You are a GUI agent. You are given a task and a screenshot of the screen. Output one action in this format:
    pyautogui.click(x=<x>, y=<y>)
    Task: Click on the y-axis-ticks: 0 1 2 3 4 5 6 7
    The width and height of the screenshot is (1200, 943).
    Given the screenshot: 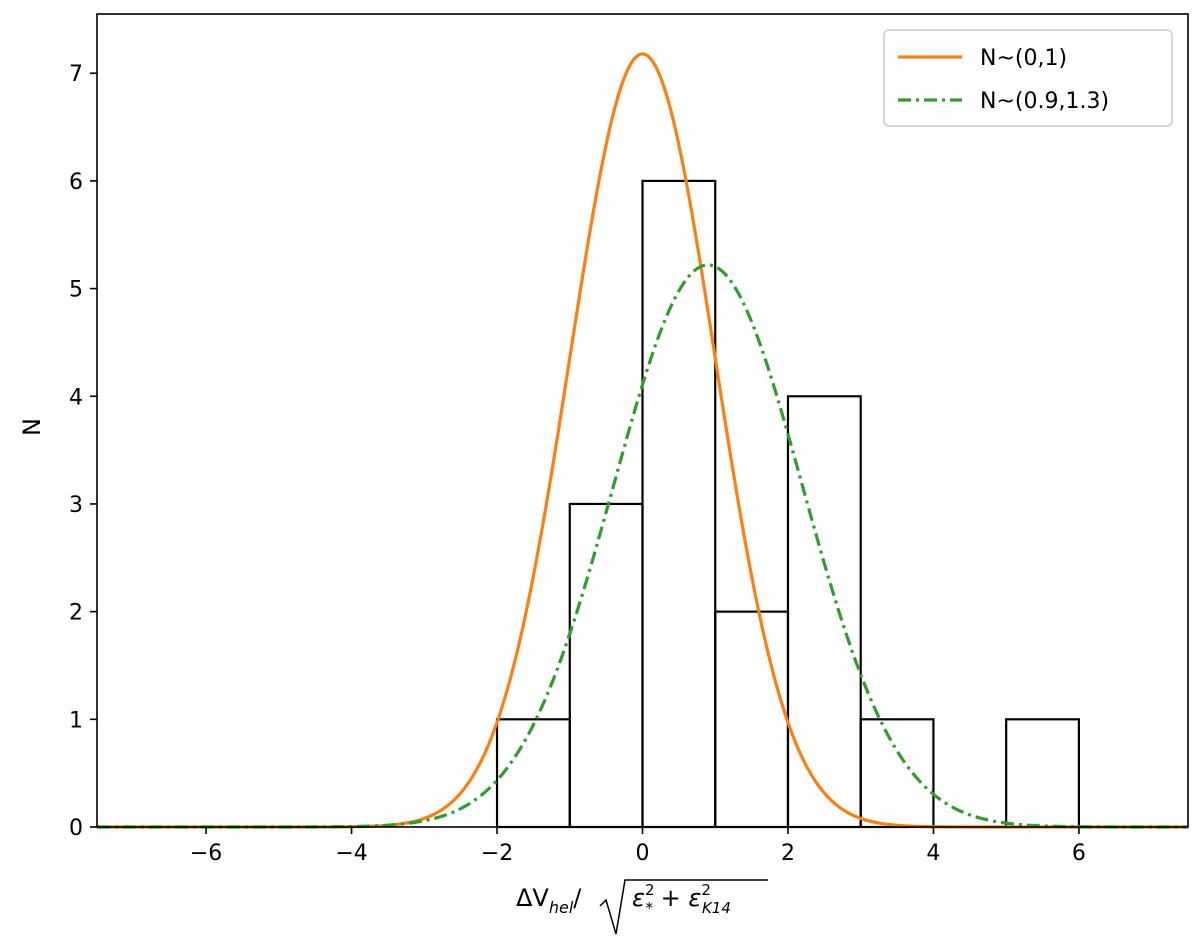 What is the action you would take?
    pyautogui.click(x=83, y=451)
    